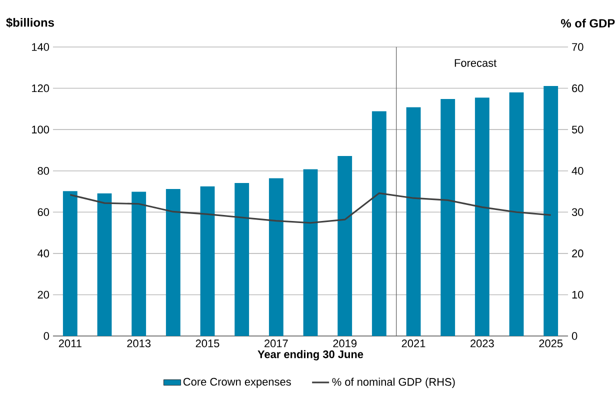 The width and height of the screenshot is (616, 408). I want to click on y-tick-label: 20, so click(44, 294).